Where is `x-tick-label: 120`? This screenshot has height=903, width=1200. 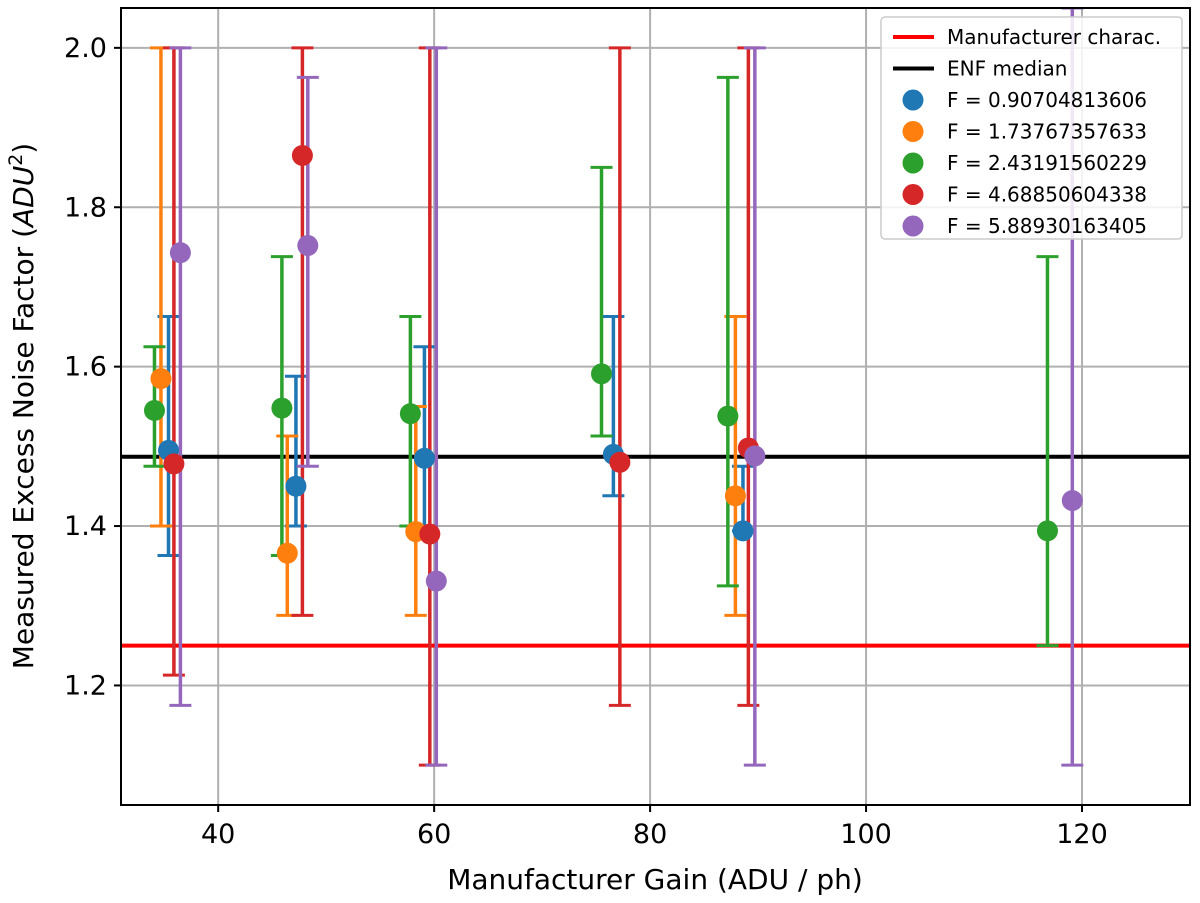
x-tick-label: 120 is located at coordinates (1082, 834).